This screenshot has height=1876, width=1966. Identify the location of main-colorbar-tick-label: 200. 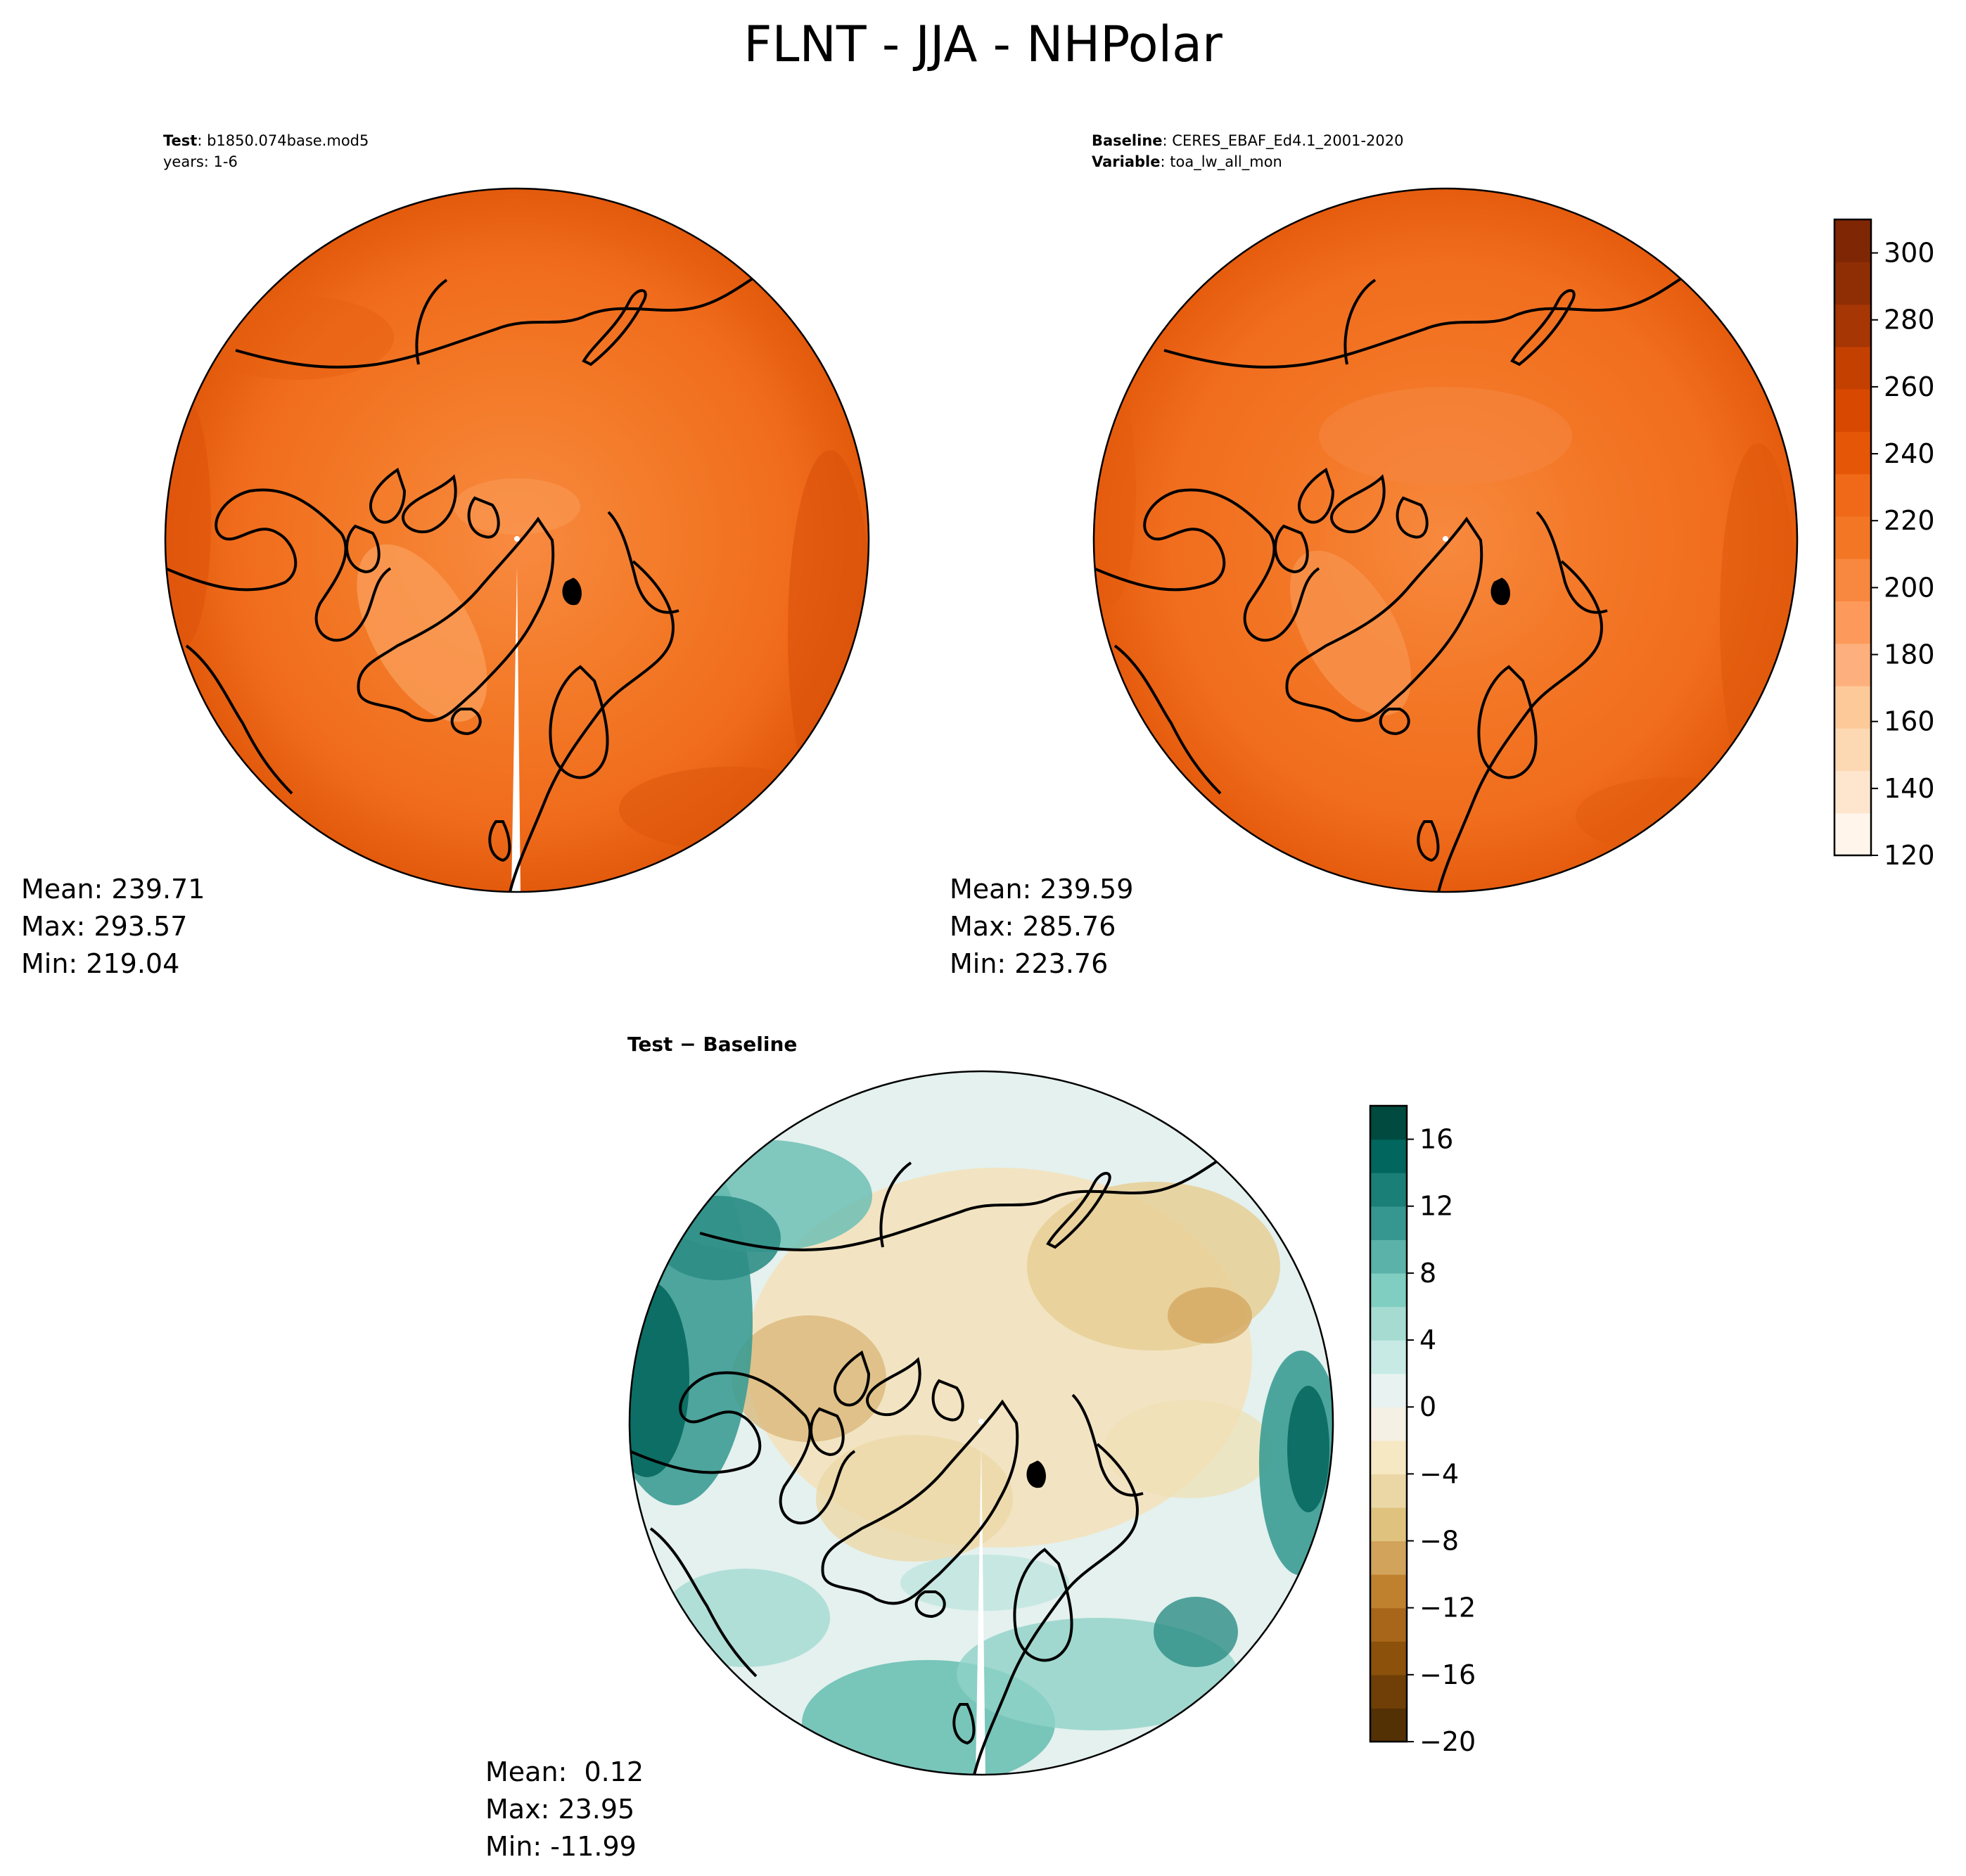
(1909, 587).